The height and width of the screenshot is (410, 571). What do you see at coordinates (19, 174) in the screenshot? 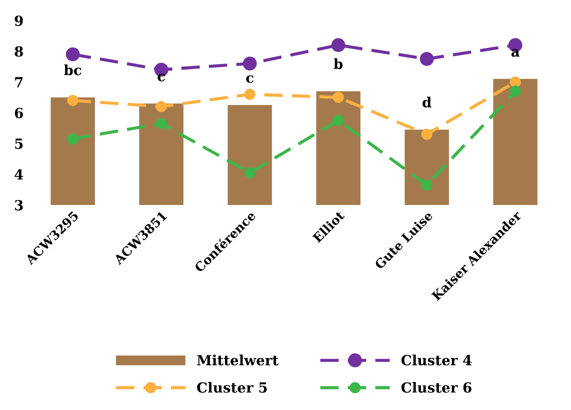
I see `y-tick-label: 4` at bounding box center [19, 174].